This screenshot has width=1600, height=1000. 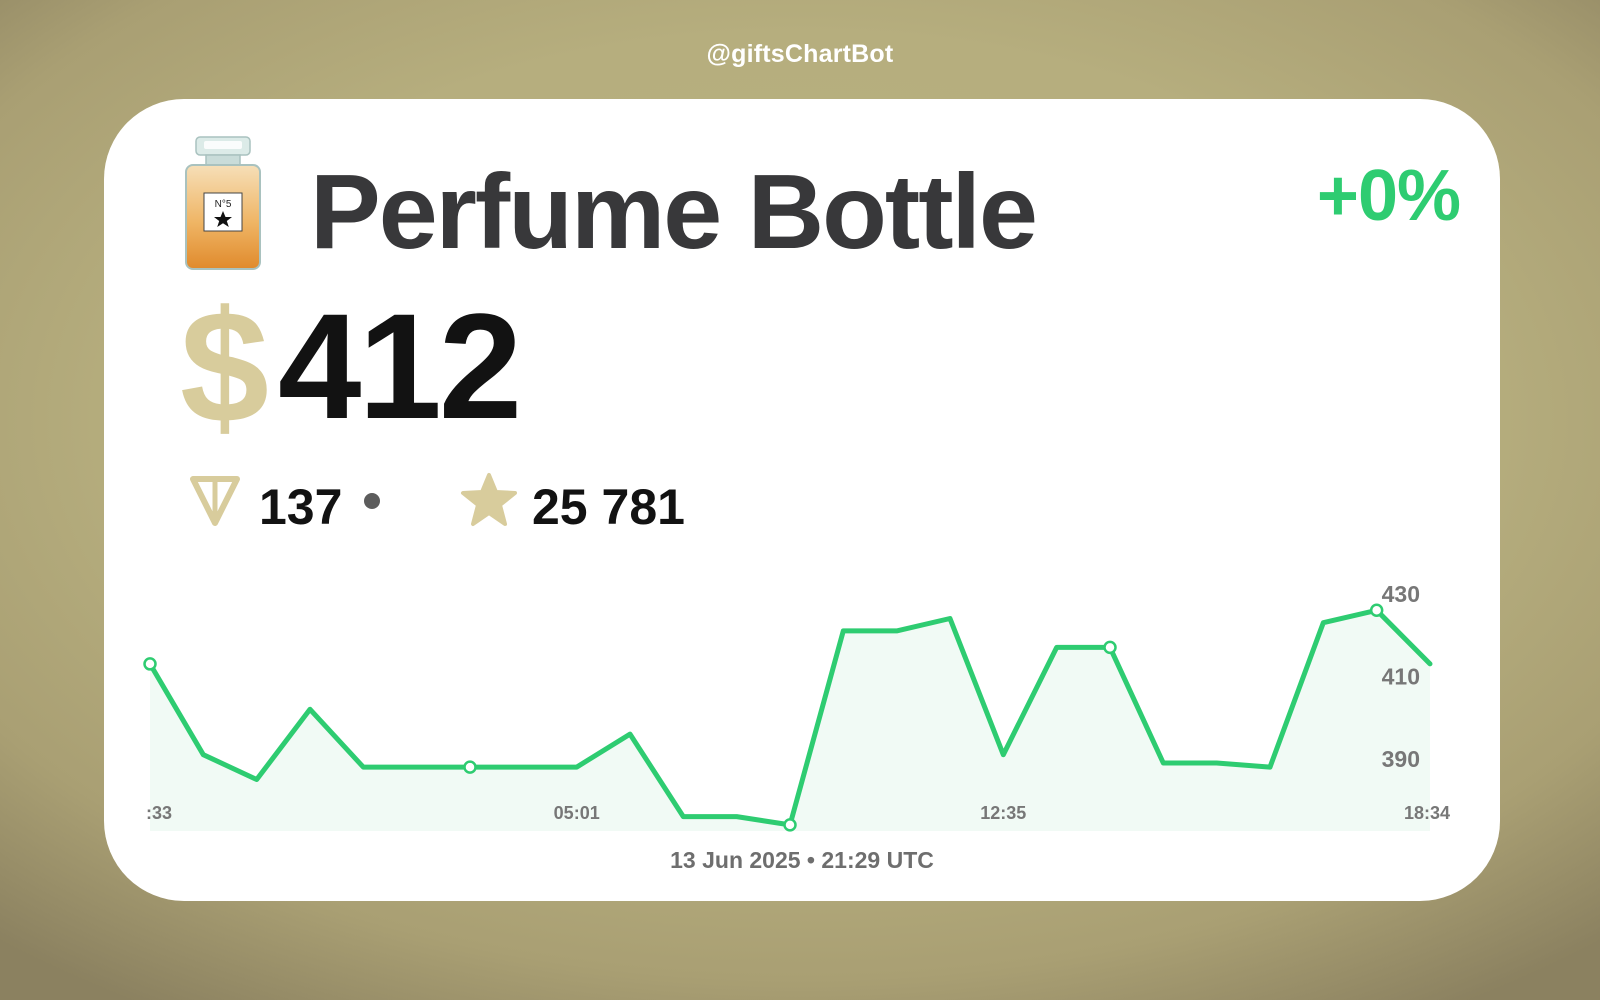 What do you see at coordinates (802, 860) in the screenshot?
I see `timestamp: 13 Jun 2025 • 21:29 UTC` at bounding box center [802, 860].